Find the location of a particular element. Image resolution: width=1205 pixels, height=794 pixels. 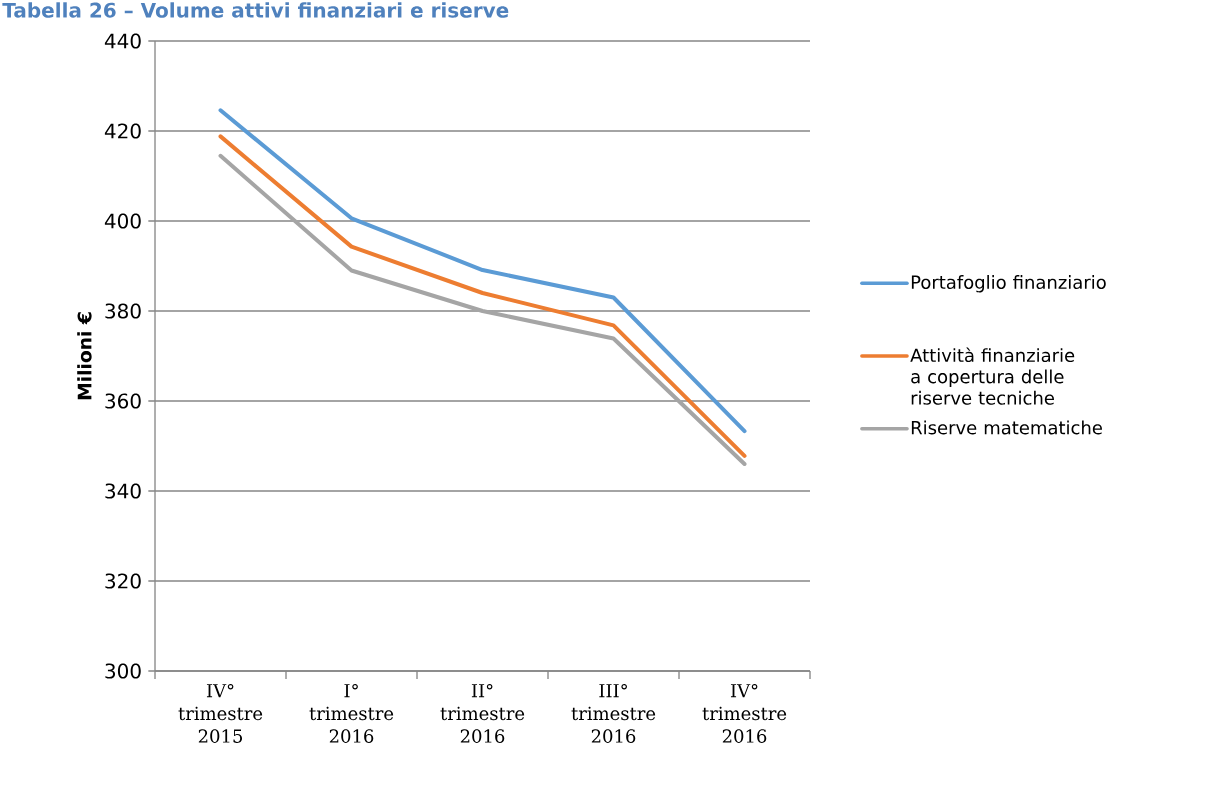

x-tick-label: IV° trimestre 2015 is located at coordinates (220, 713).